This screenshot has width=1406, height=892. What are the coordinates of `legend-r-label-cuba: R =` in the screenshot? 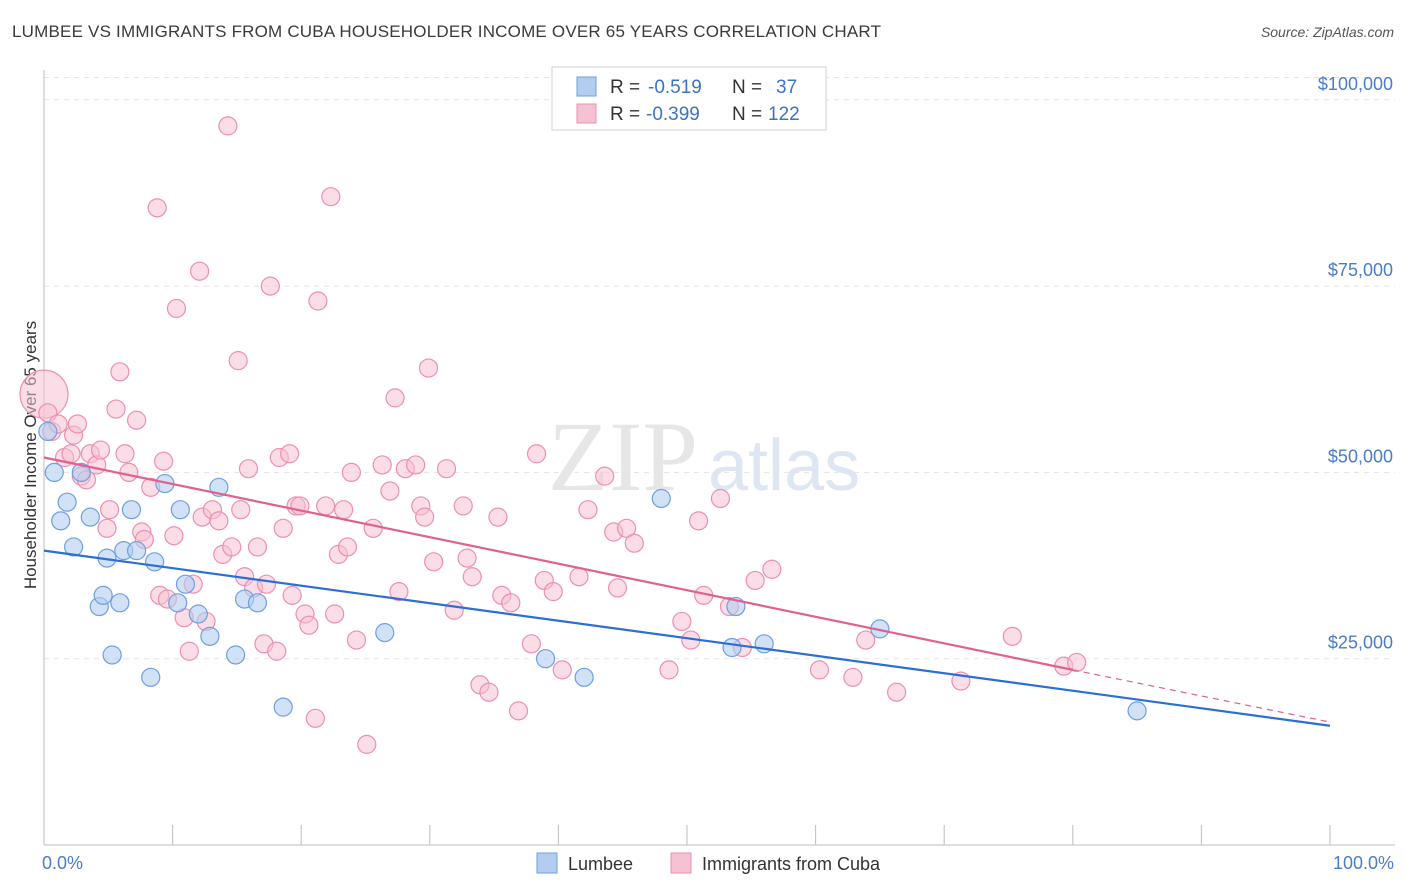 It's located at (625, 114).